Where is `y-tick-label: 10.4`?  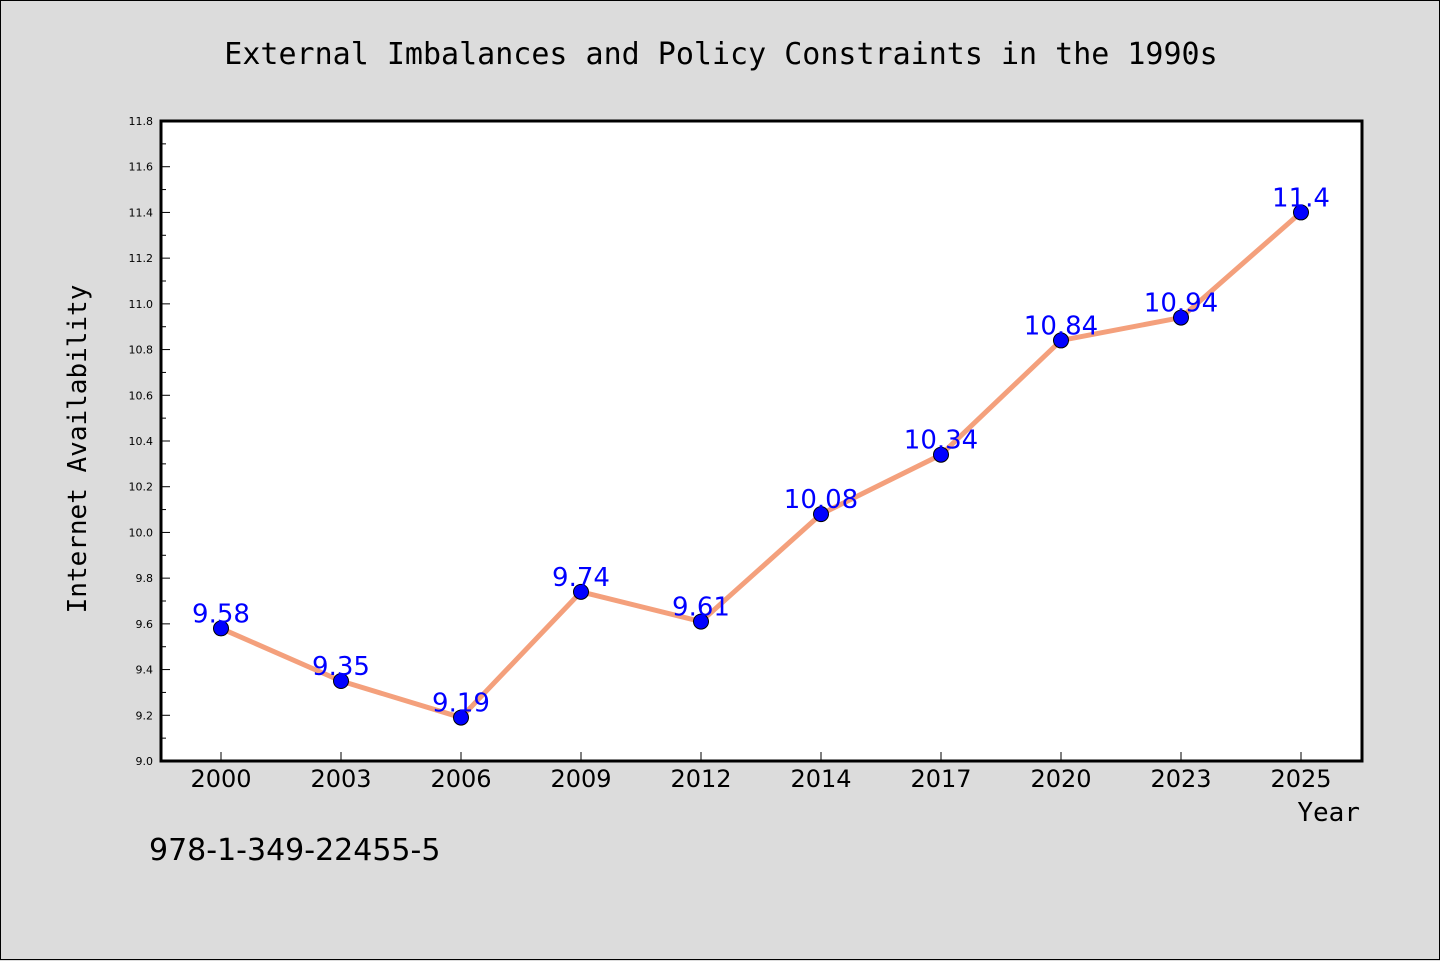 y-tick-label: 10.4 is located at coordinates (141, 441).